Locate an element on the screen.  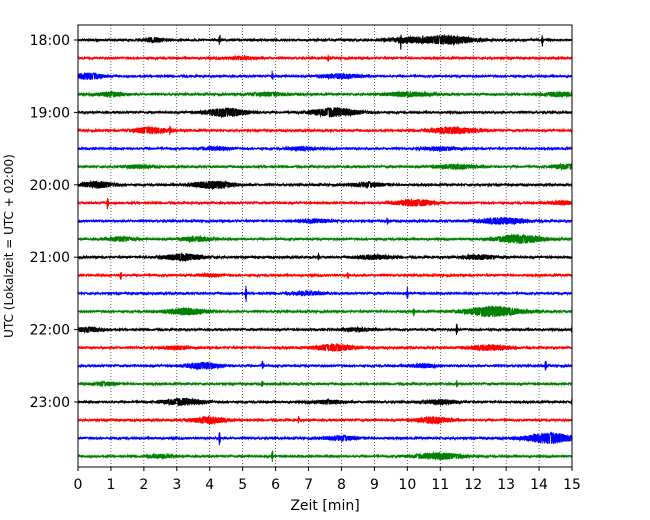
x-tick-label-0: 0 is located at coordinates (78, 485).